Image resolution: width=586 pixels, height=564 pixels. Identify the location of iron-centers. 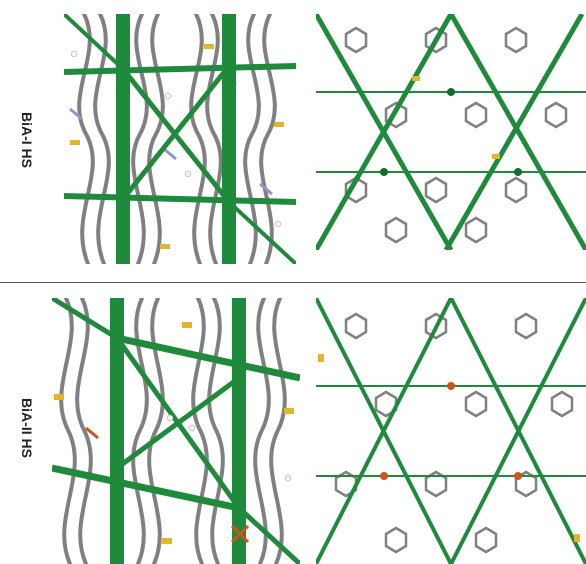
(451, 431).